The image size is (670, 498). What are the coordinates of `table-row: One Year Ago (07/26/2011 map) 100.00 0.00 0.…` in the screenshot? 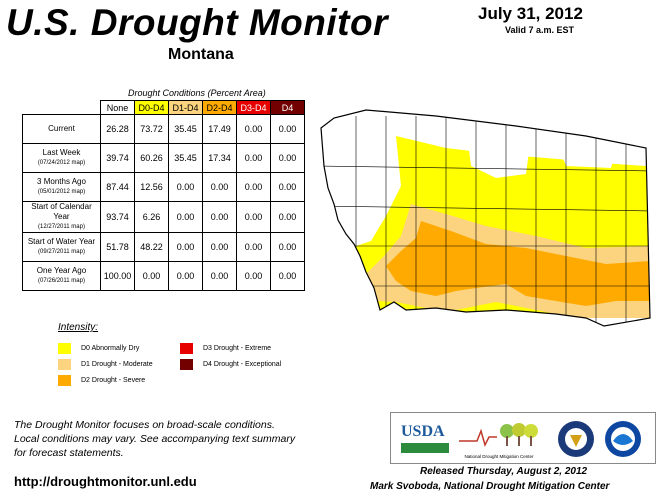 It's located at (163, 276).